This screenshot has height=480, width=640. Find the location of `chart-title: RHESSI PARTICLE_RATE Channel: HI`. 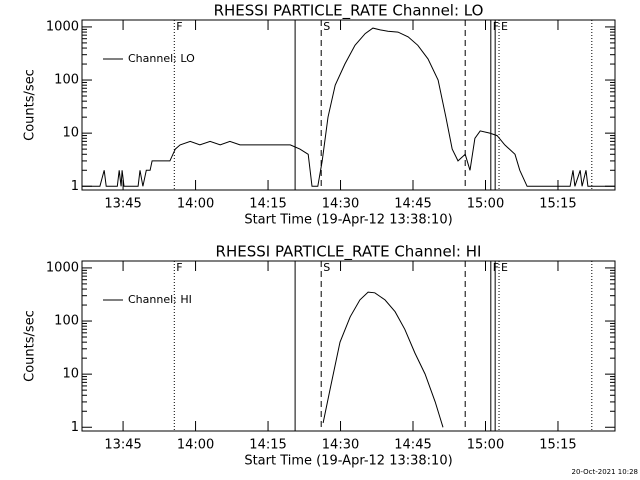

chart-title: RHESSI PARTICLE_RATE Channel: HI is located at coordinates (349, 252).